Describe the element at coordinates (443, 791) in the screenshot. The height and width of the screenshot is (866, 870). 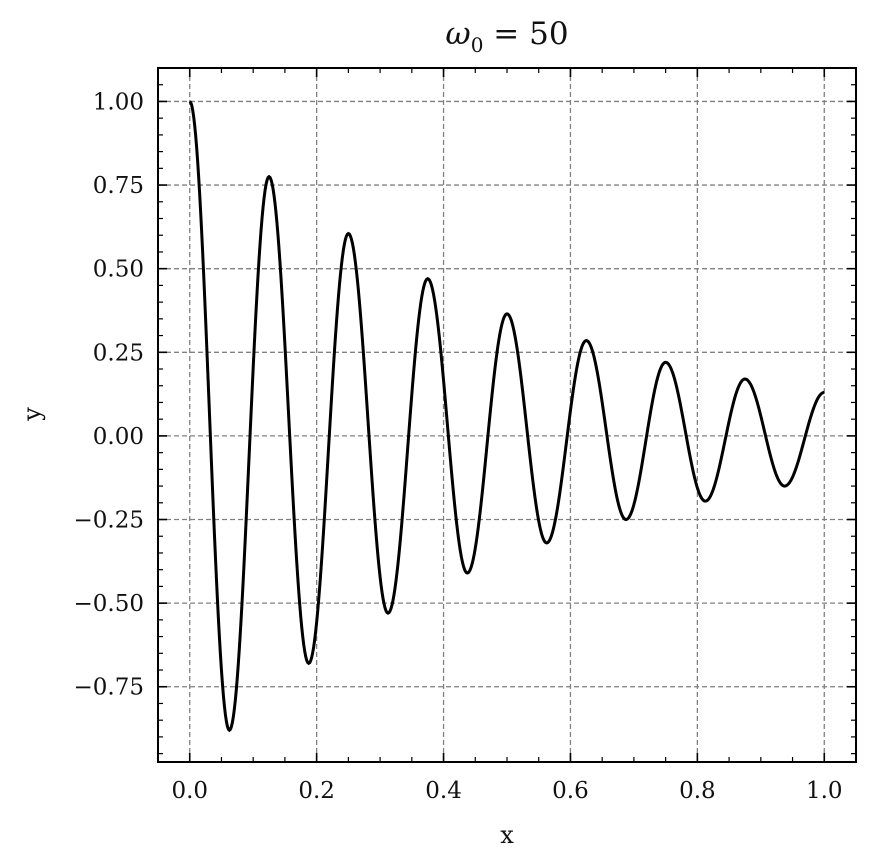
I see `x-tick-label: 0.4` at that location.